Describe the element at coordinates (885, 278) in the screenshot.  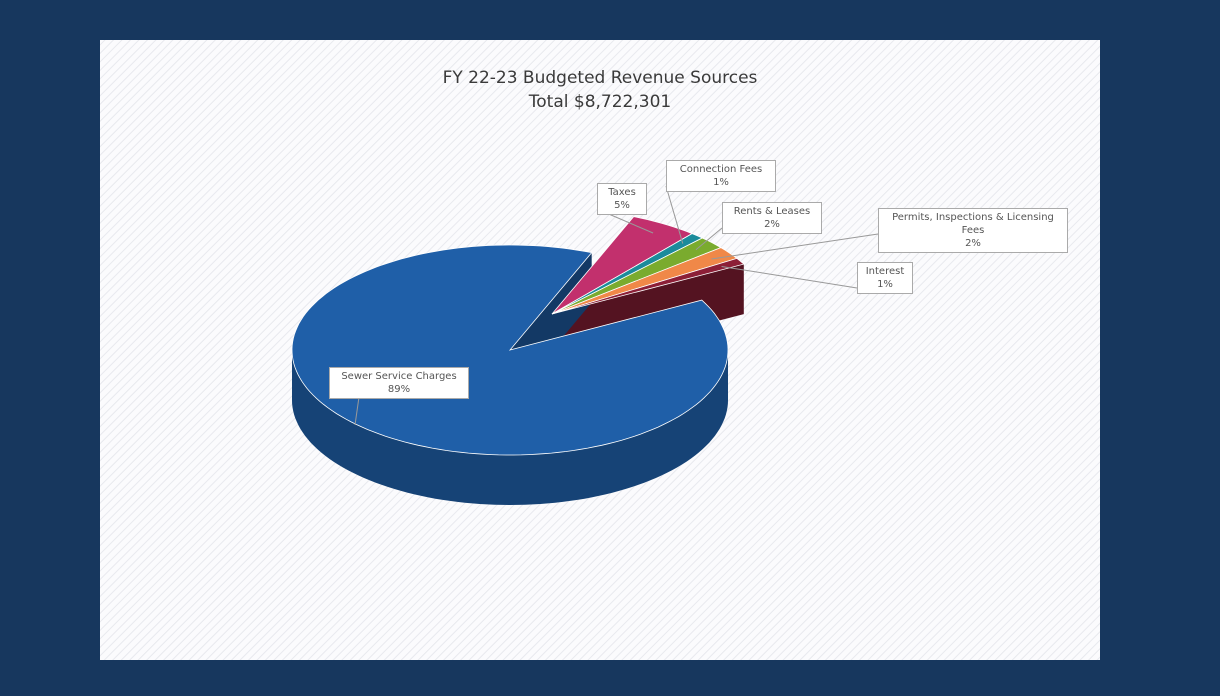
I see `data-label: Interest 1%` at that location.